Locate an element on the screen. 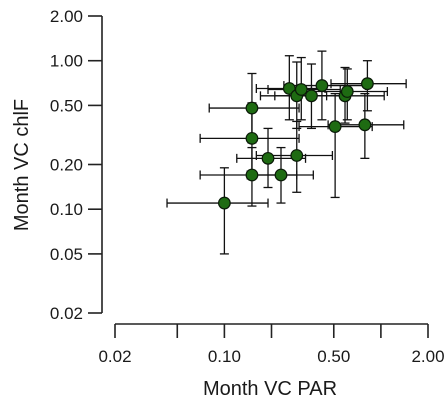 The image size is (445, 406). x-tick-label: 0.10 is located at coordinates (224, 356).